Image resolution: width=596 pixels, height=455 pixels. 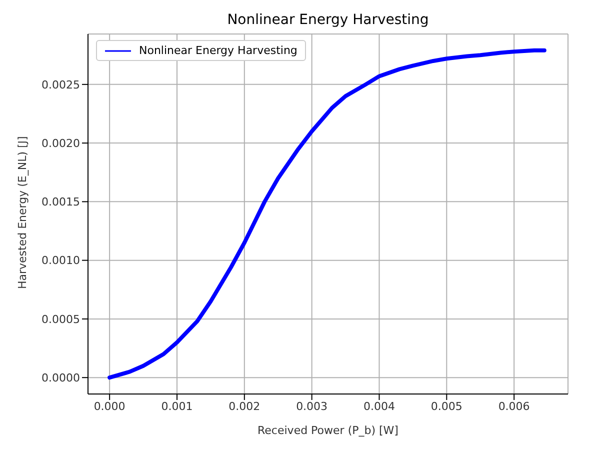 What do you see at coordinates (110, 406) in the screenshot?
I see `x-tick-label: 0.000` at bounding box center [110, 406].